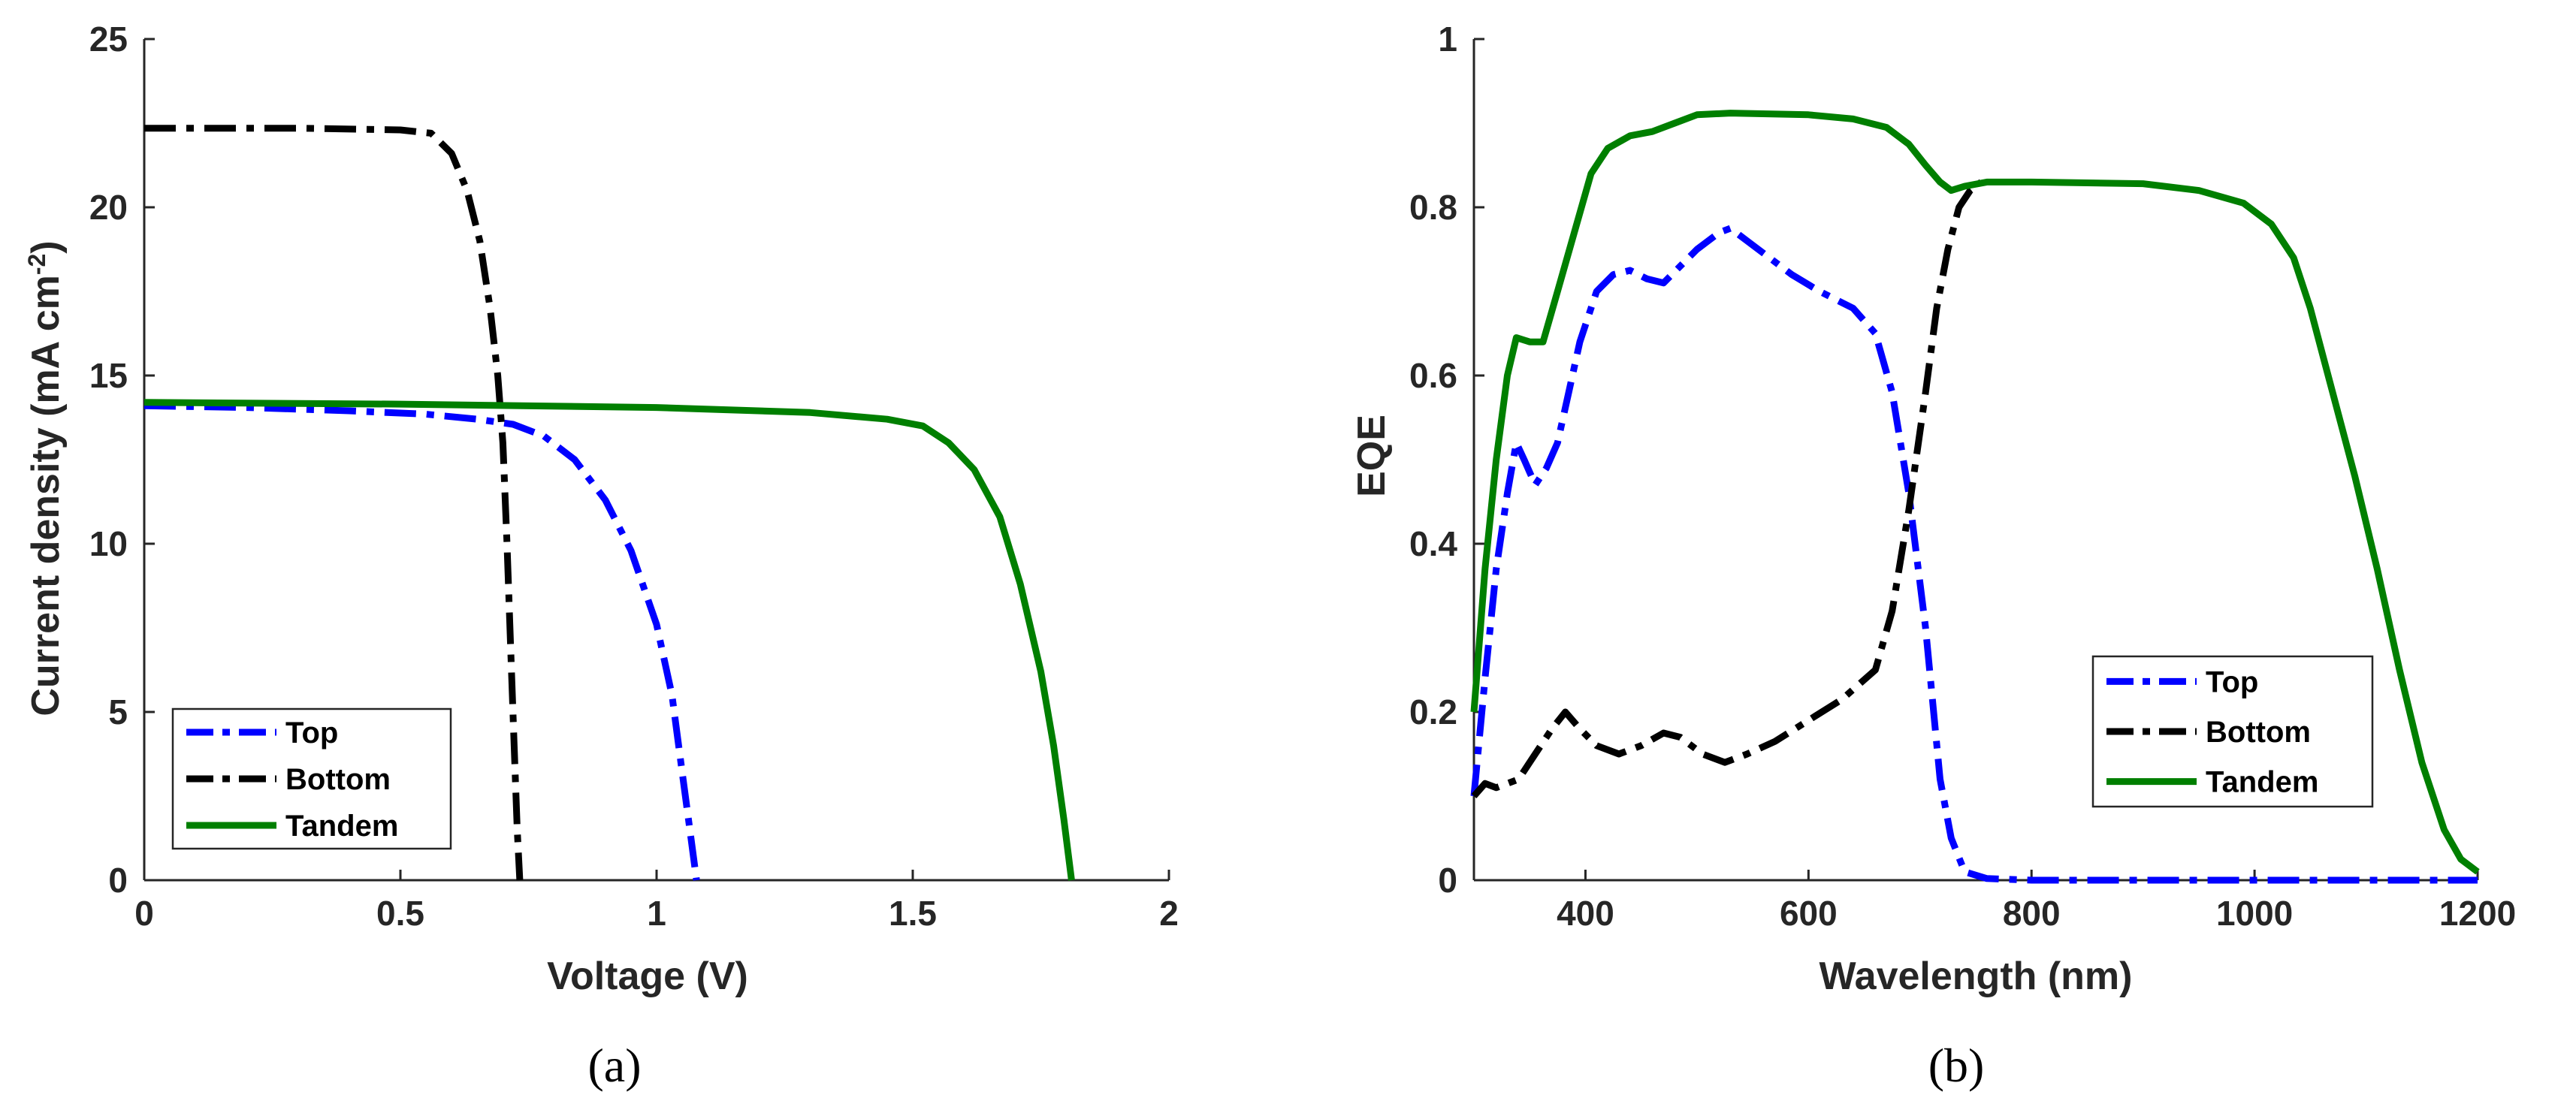  I want to click on legend-label-tandem-b: Tandem, so click(2262, 782).